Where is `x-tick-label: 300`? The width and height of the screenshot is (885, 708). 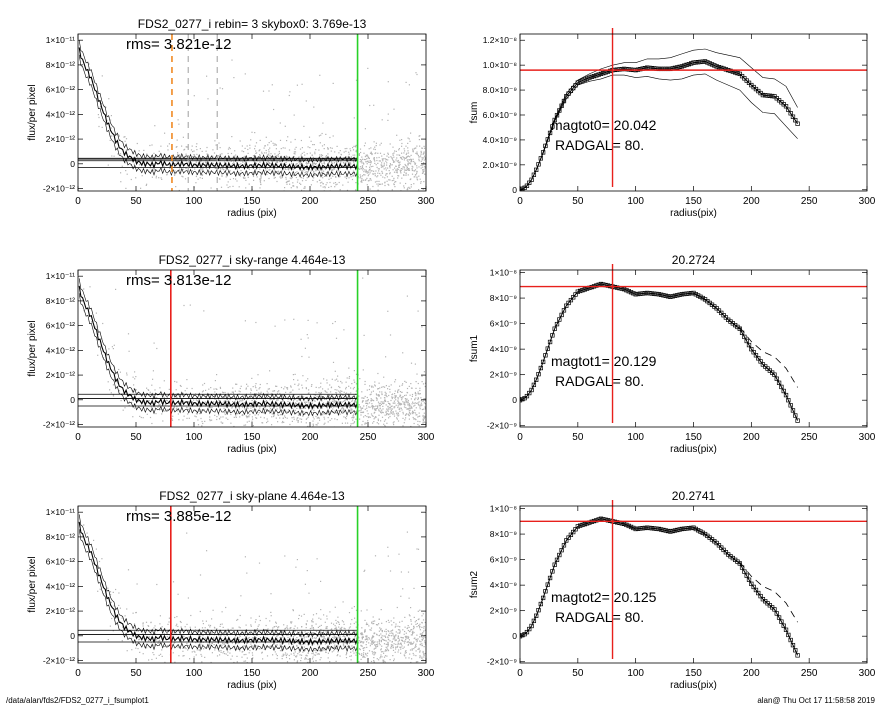
x-tick-label: 300 is located at coordinates (426, 201).